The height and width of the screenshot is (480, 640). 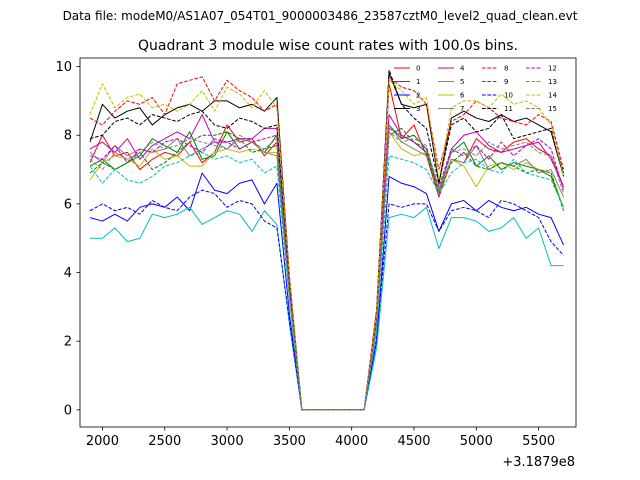 I want to click on legend-label-14: 14, so click(x=552, y=96).